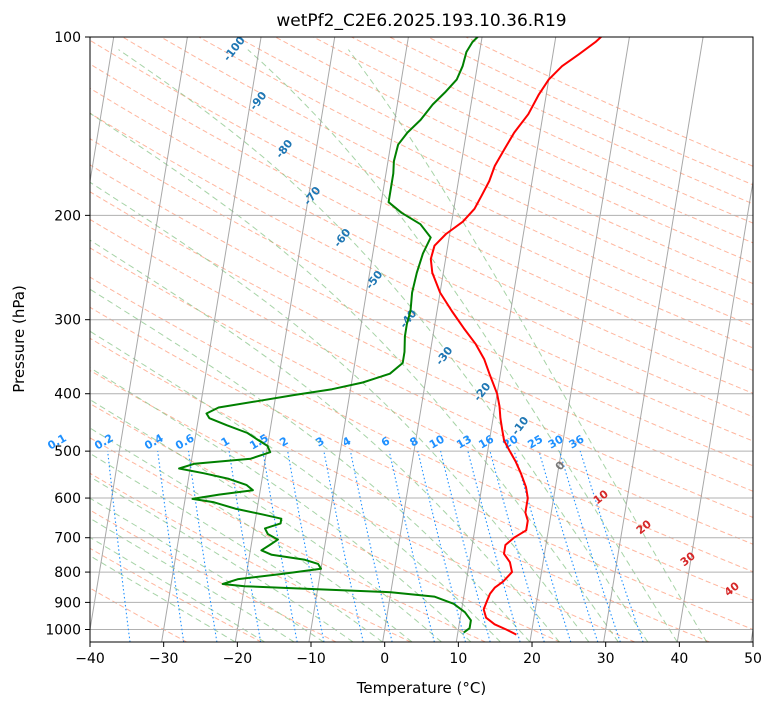 The width and height of the screenshot is (775, 708). I want to click on isotherm-label: -90, so click(258, 101).